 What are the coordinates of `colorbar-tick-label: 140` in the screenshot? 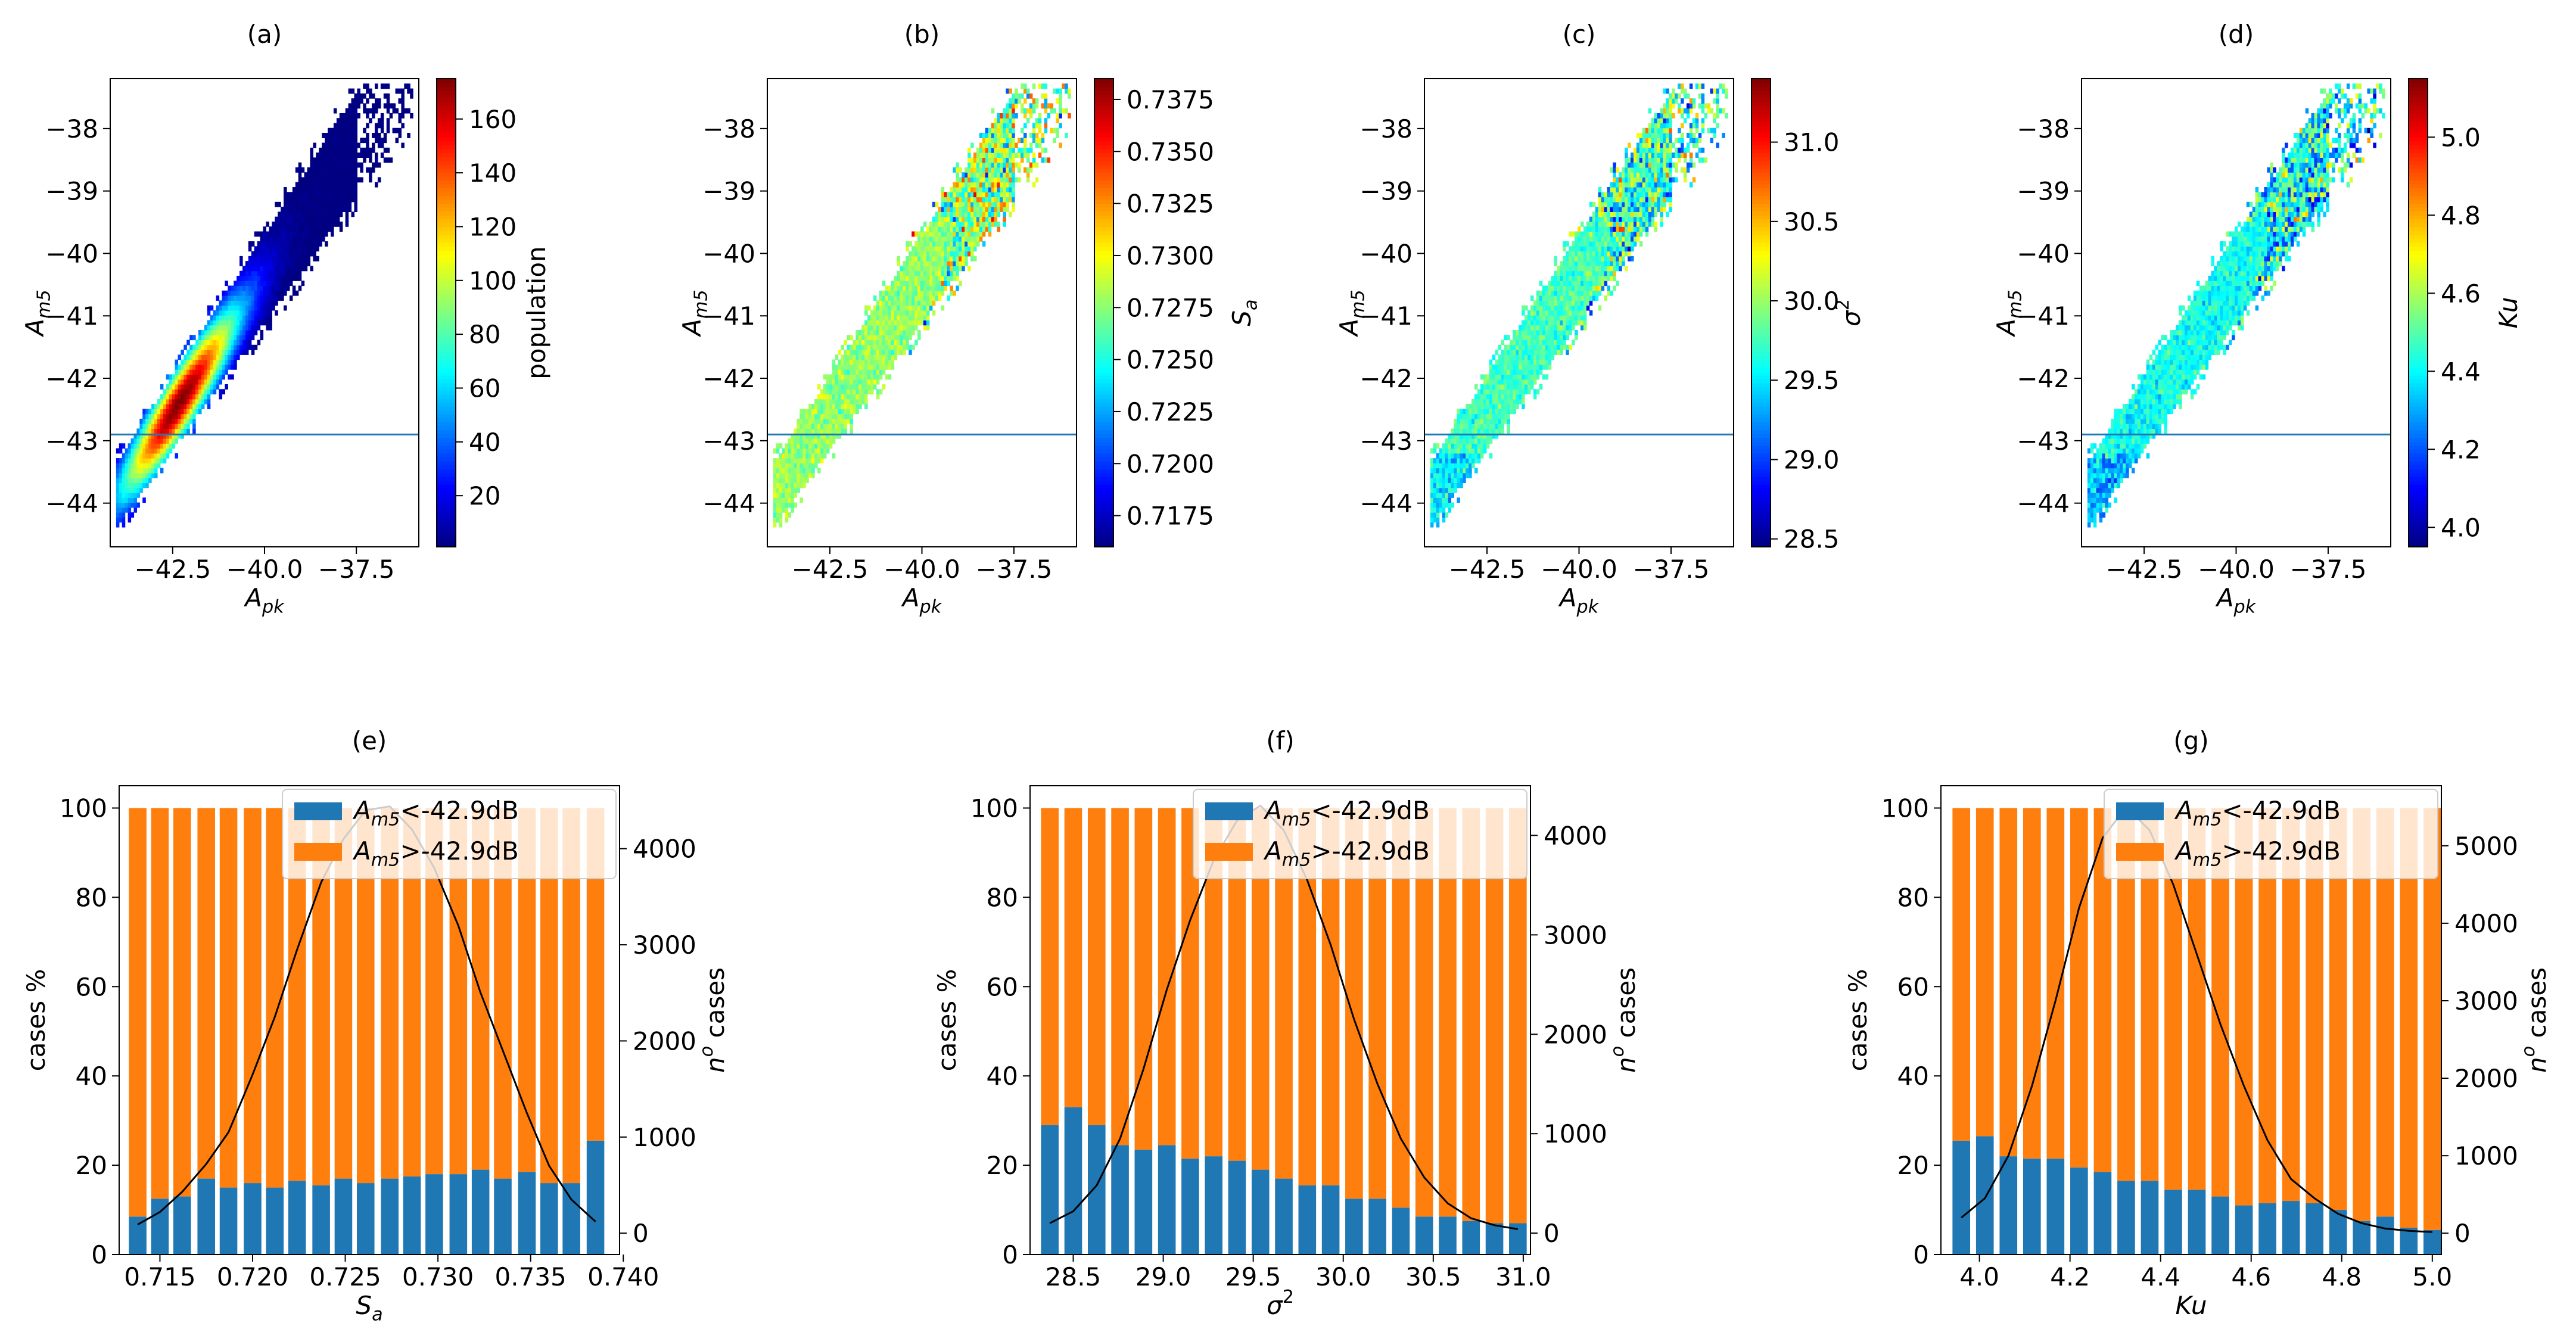 It's located at (493, 173).